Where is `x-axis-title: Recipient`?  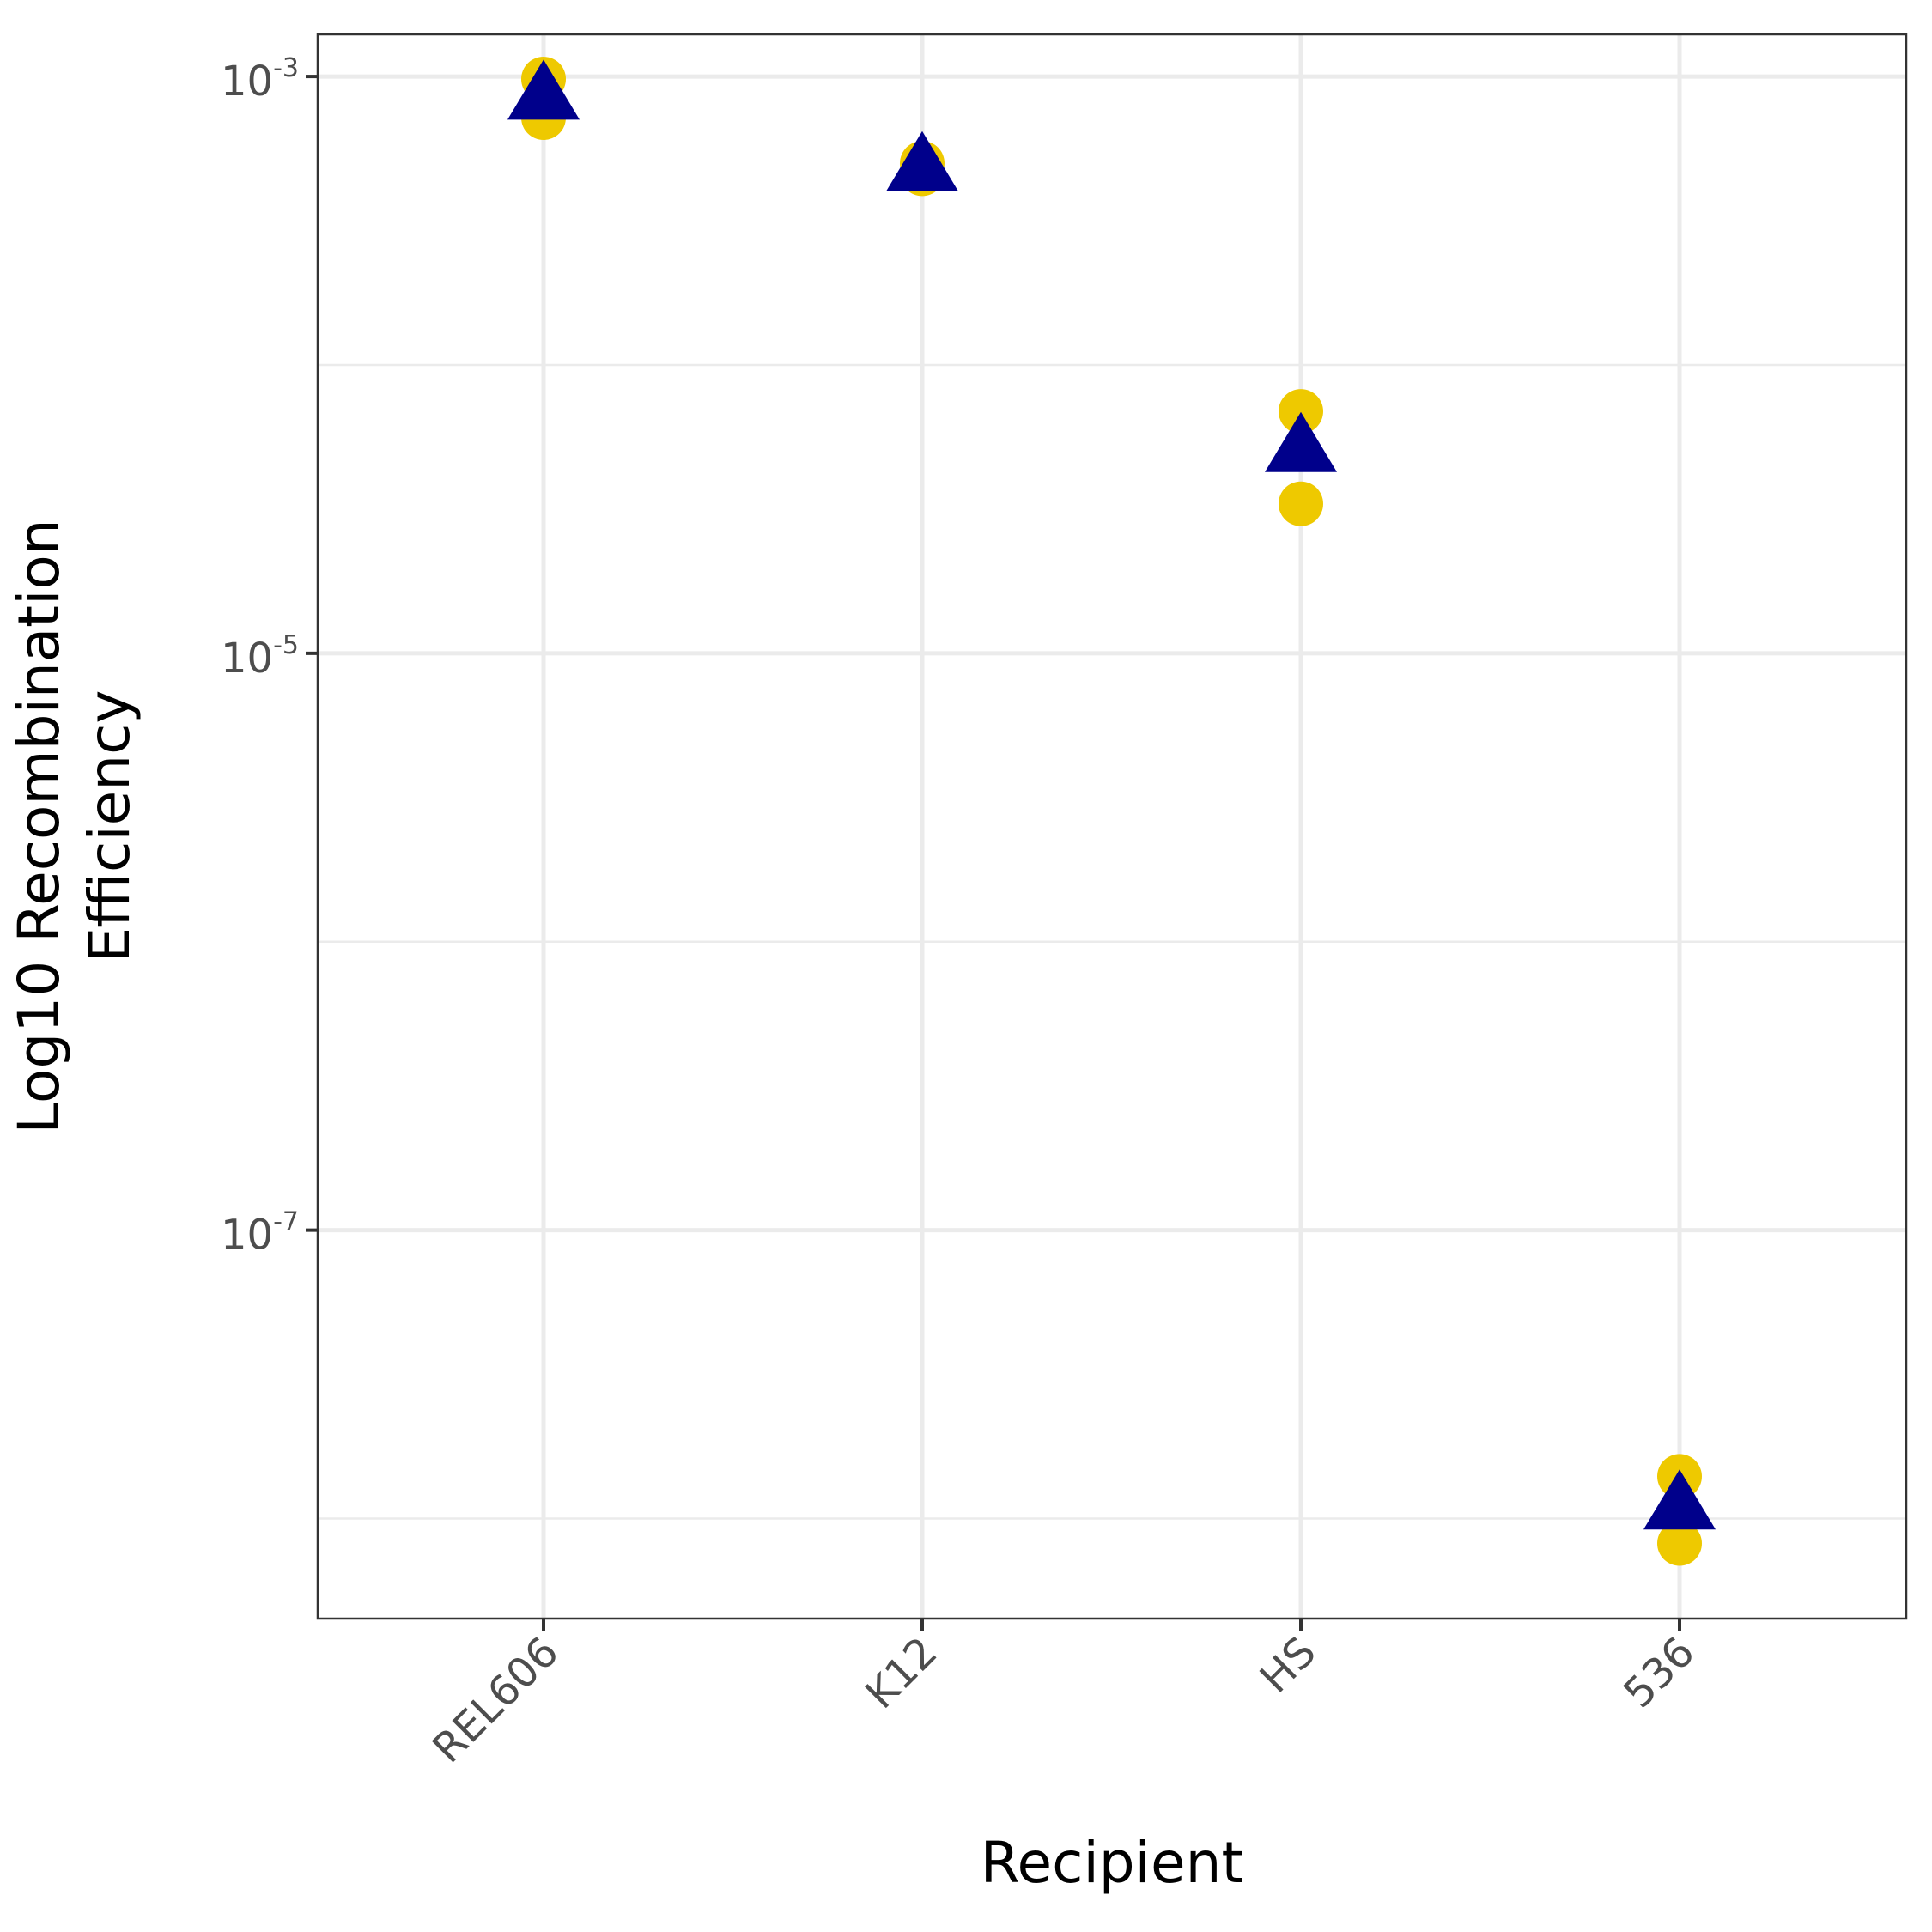 x-axis-title: Recipient is located at coordinates (1112, 1863).